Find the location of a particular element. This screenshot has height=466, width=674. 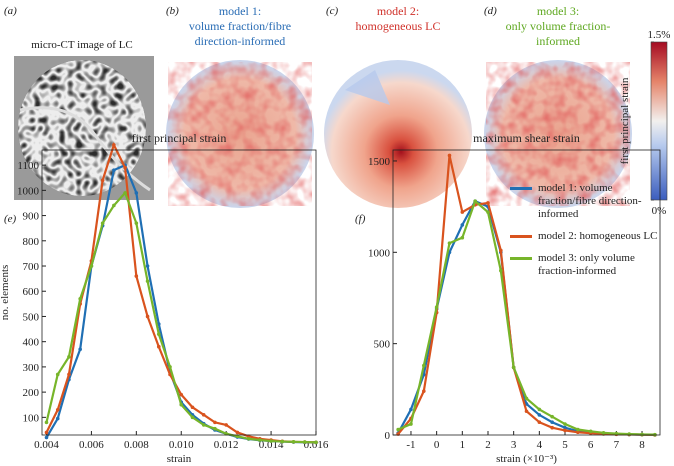

panel-label: (e) is located at coordinates (10, 219).